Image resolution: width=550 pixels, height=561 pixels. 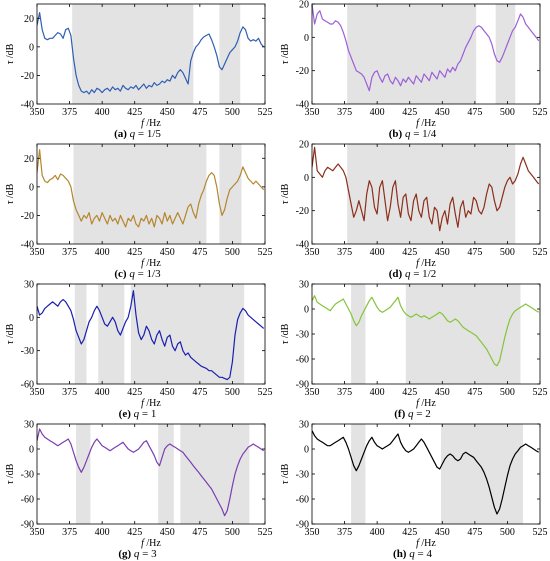 I want to click on panel-letter: (a), so click(x=122, y=134).